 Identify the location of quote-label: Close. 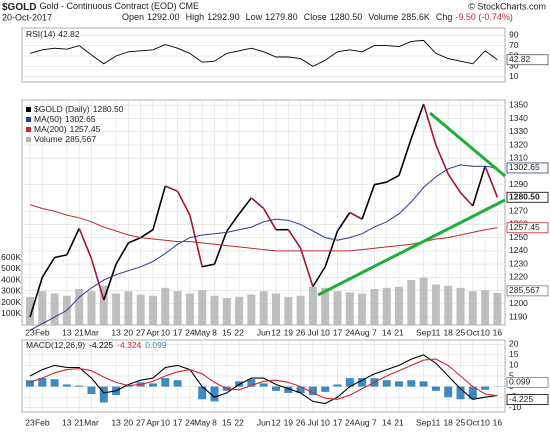
(315, 17).